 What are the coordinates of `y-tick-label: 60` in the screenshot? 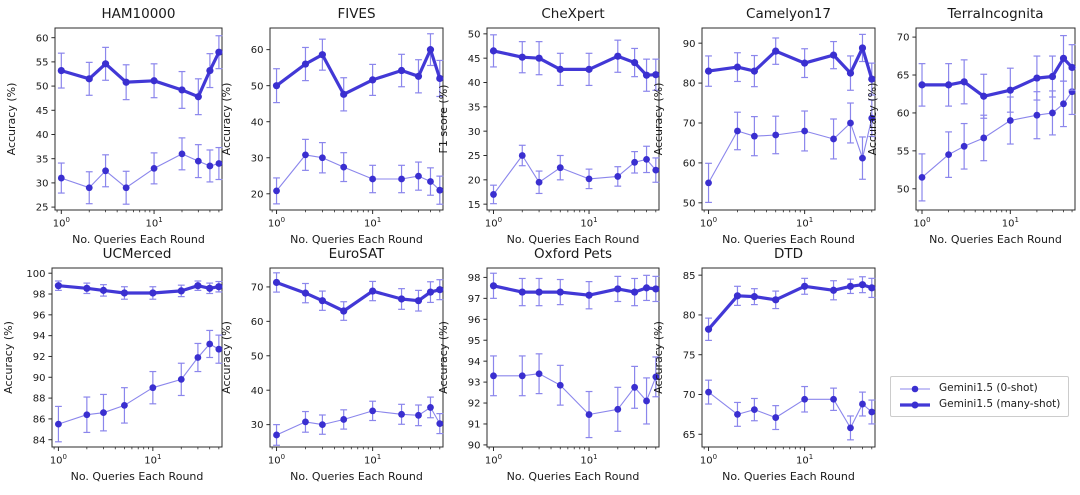 It's located at (903, 114).